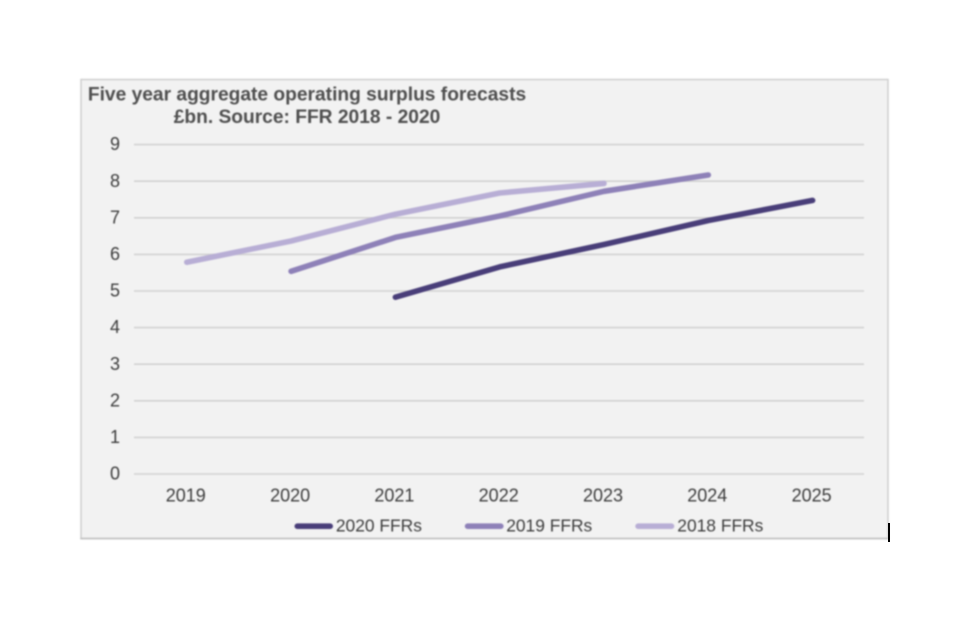 The width and height of the screenshot is (960, 640). What do you see at coordinates (115, 291) in the screenshot?
I see `svg-text: 5` at bounding box center [115, 291].